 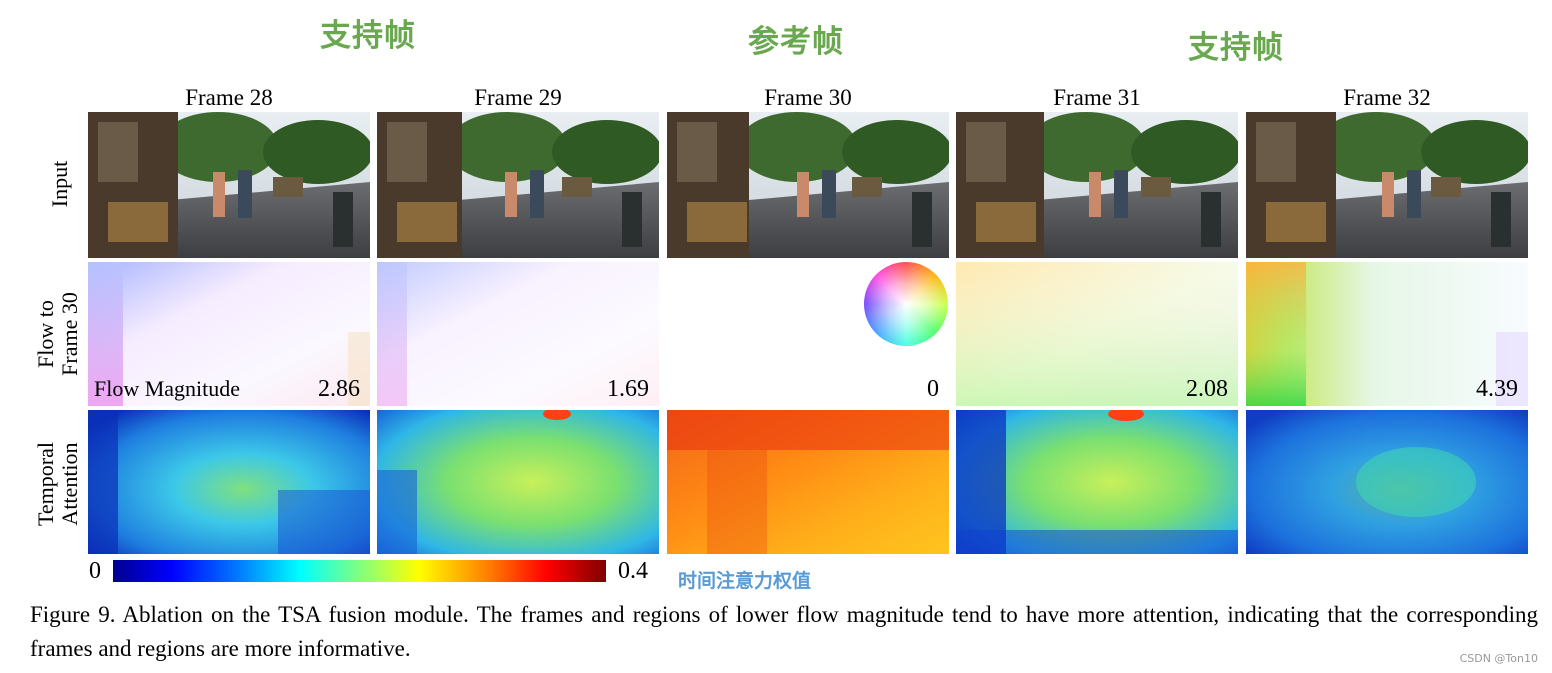 I want to click on flow-magnitude-label: Flow Magnitude, so click(x=167, y=388).